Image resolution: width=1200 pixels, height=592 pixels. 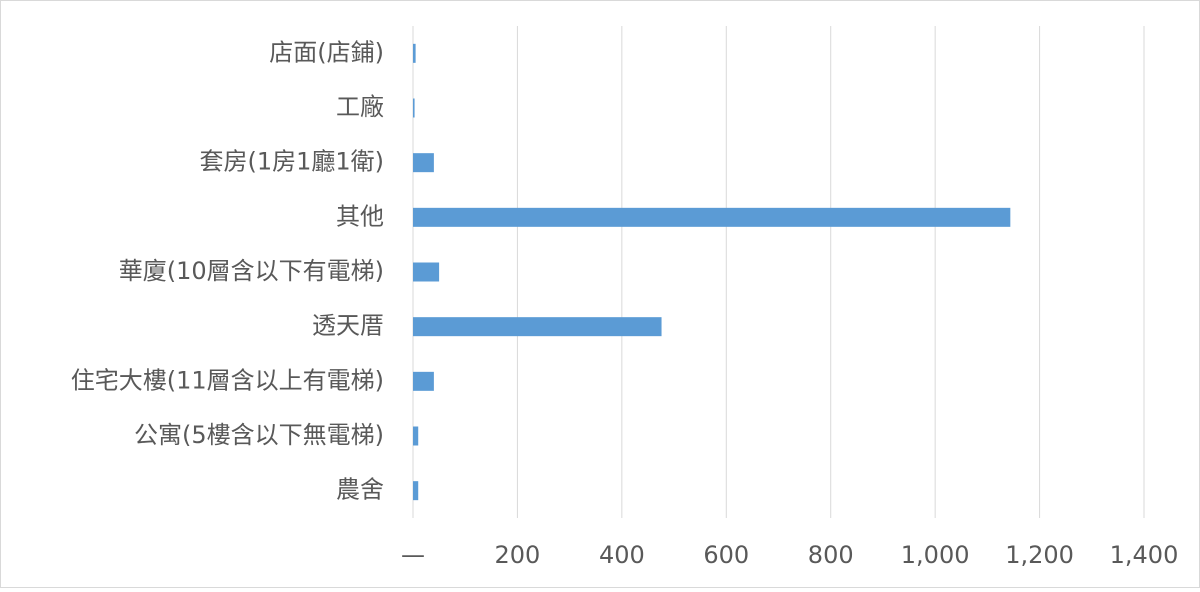 What do you see at coordinates (227, 380) in the screenshot?
I see `y-tick-label: 住宅大樓(11層含以上有電梯)` at bounding box center [227, 380].